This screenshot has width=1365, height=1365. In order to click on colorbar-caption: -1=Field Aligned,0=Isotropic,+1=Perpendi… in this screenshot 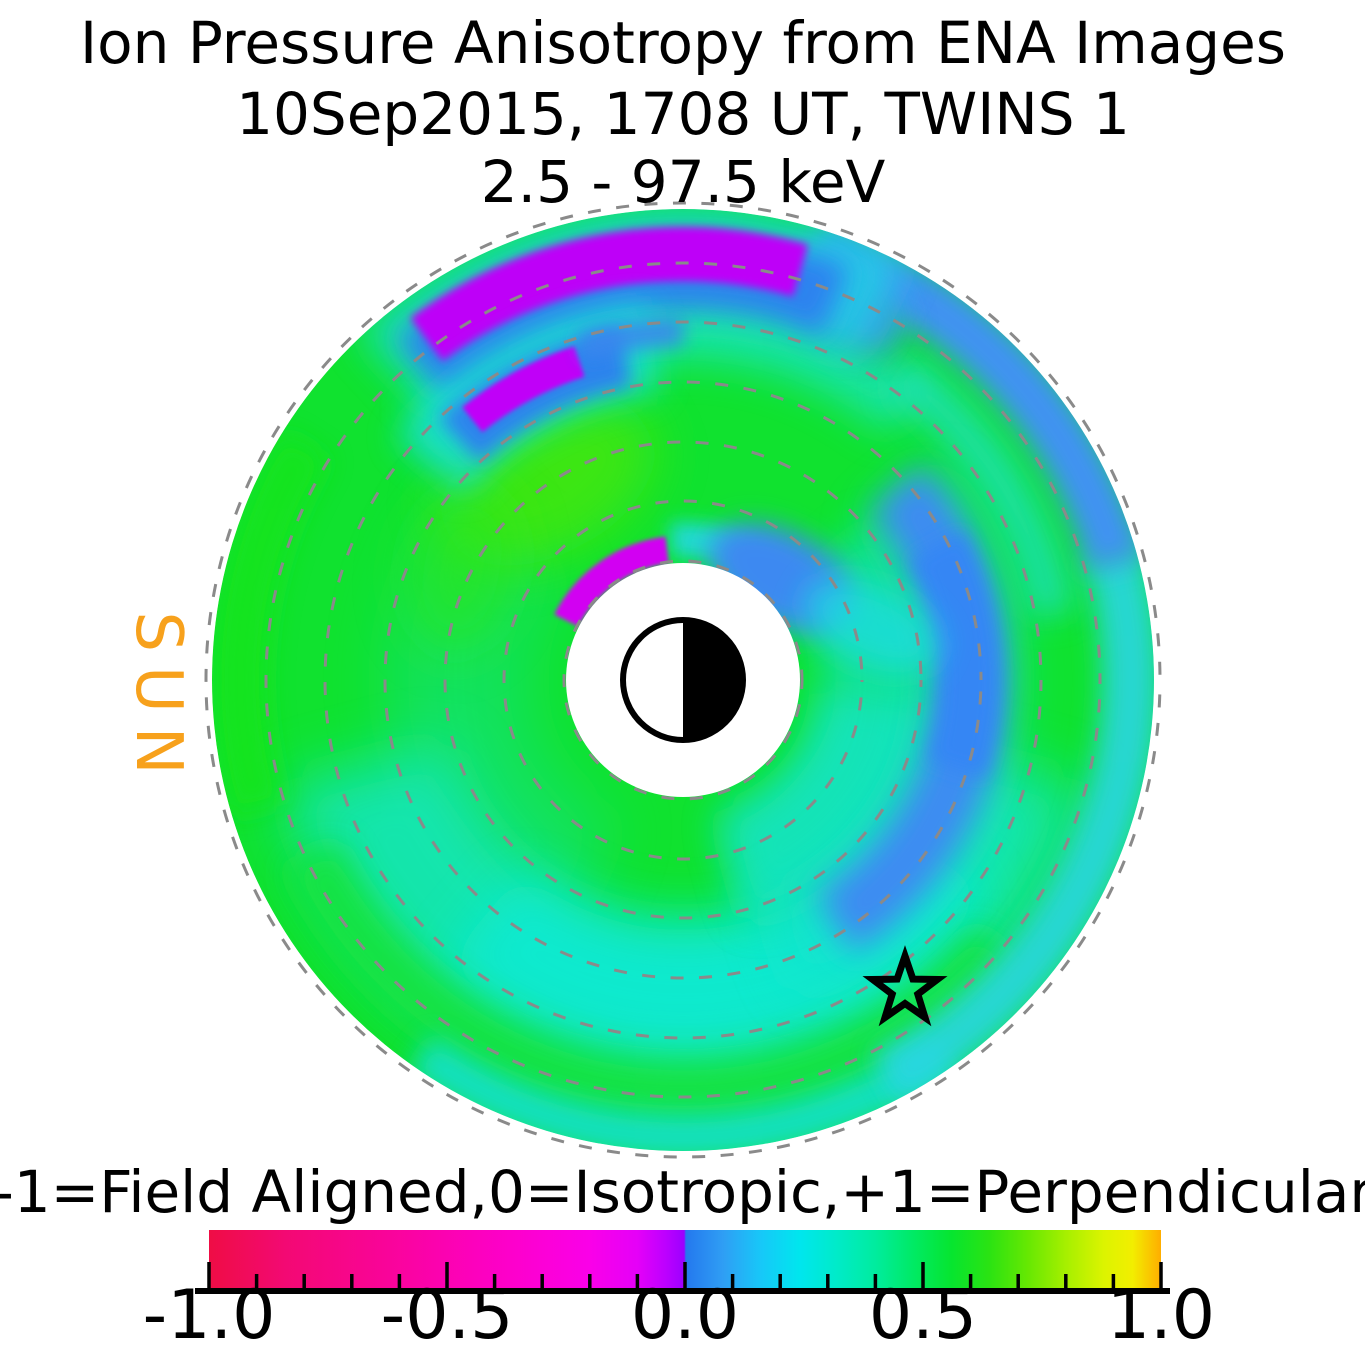, I will do `click(682, 1192)`.